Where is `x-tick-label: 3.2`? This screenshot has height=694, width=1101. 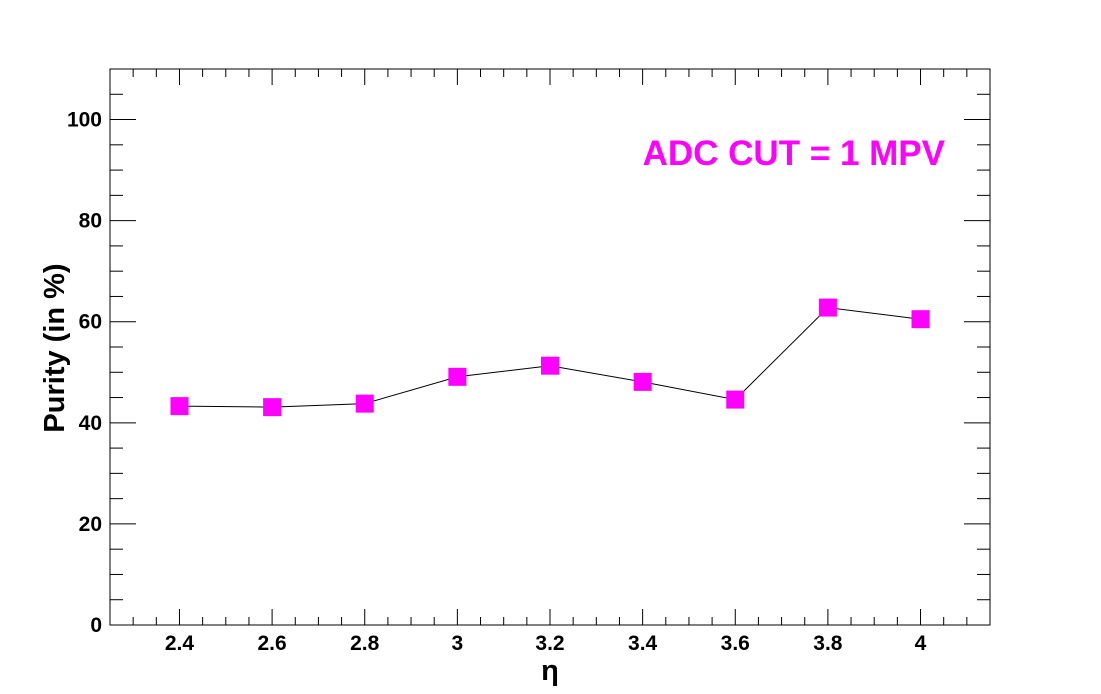 x-tick-label: 3.2 is located at coordinates (549, 643).